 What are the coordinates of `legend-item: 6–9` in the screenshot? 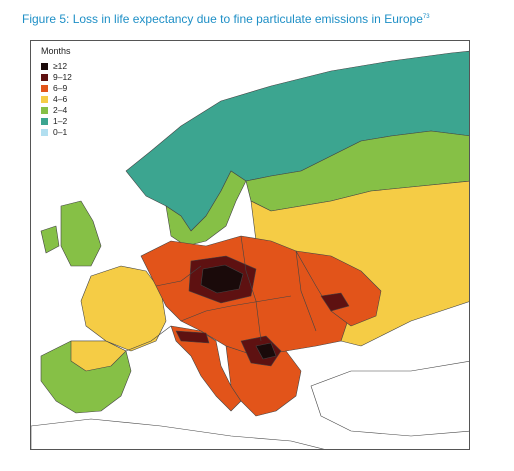 It's located at (56, 88).